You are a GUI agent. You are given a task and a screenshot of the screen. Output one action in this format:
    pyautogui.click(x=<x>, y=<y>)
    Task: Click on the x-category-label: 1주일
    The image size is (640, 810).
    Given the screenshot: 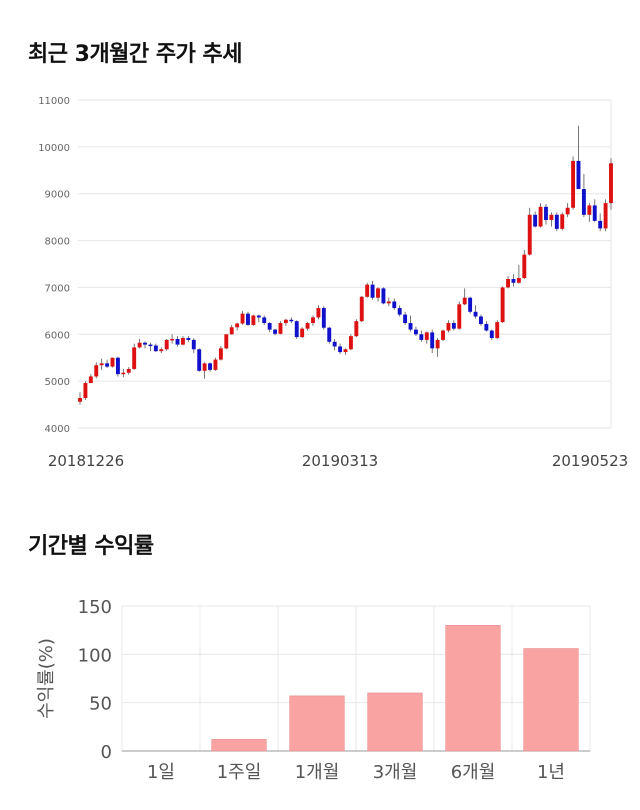 What is the action you would take?
    pyautogui.click(x=239, y=772)
    